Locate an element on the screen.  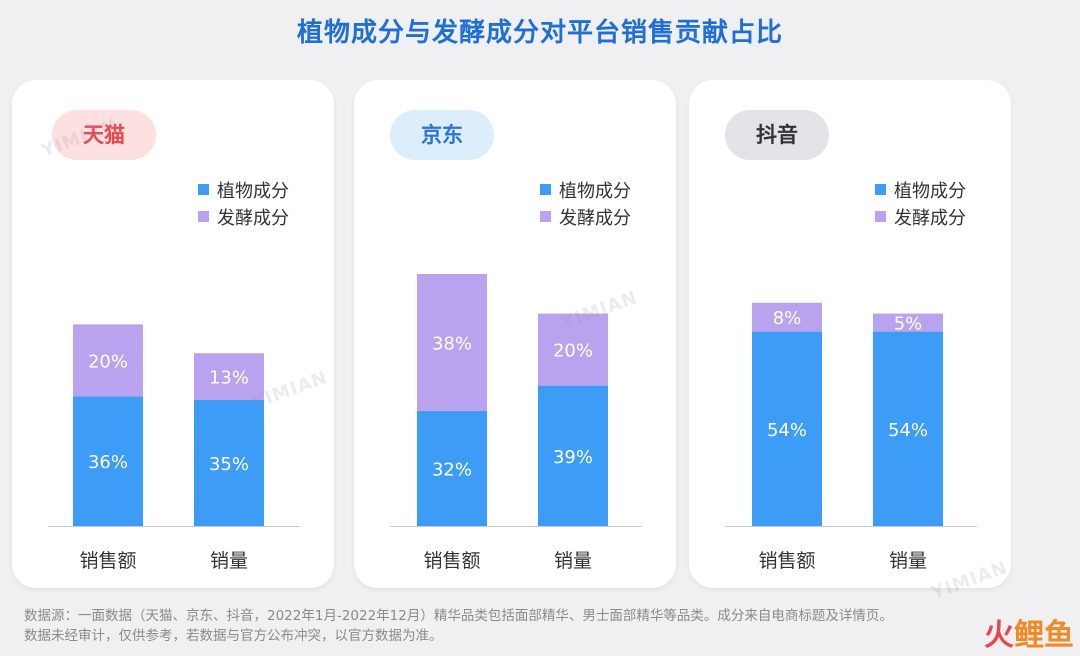
chart-title: 植物成分与发酵成分对平台销售贡献占比 is located at coordinates (539, 33).